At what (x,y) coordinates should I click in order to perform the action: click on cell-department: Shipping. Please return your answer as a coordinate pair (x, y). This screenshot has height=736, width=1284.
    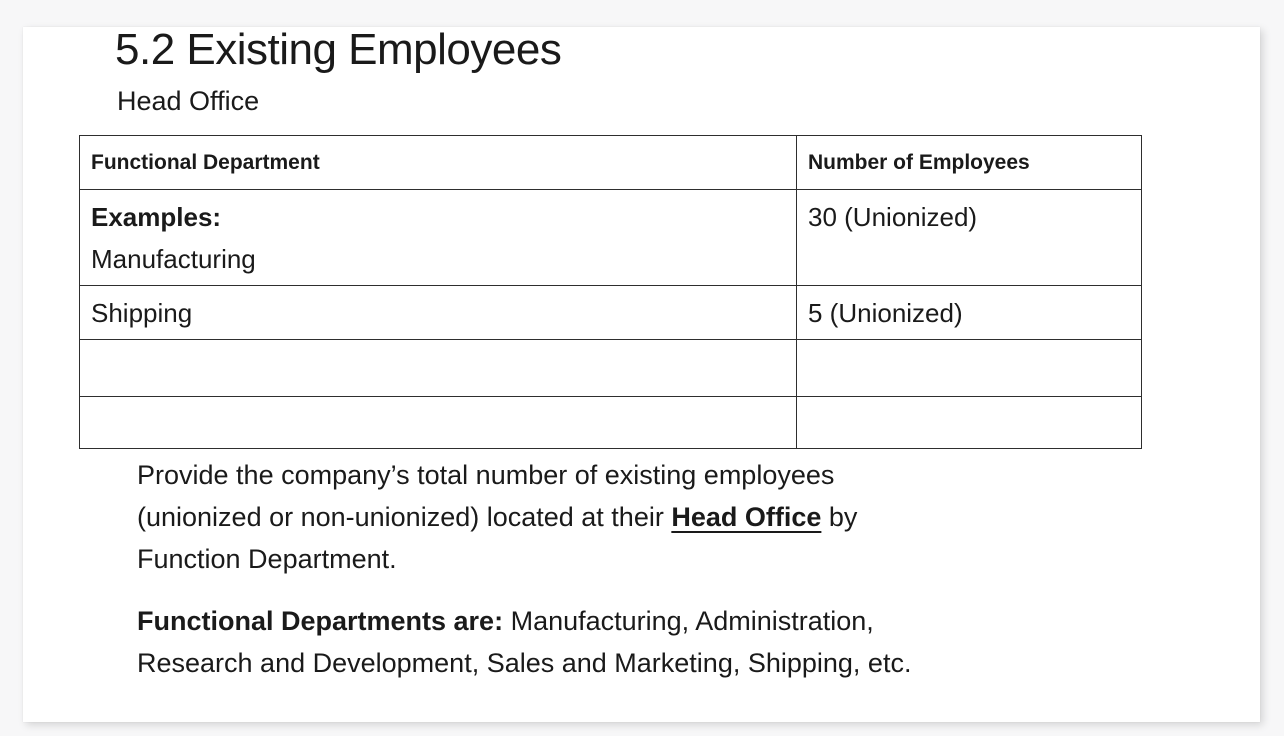
    Looking at the image, I should click on (438, 312).